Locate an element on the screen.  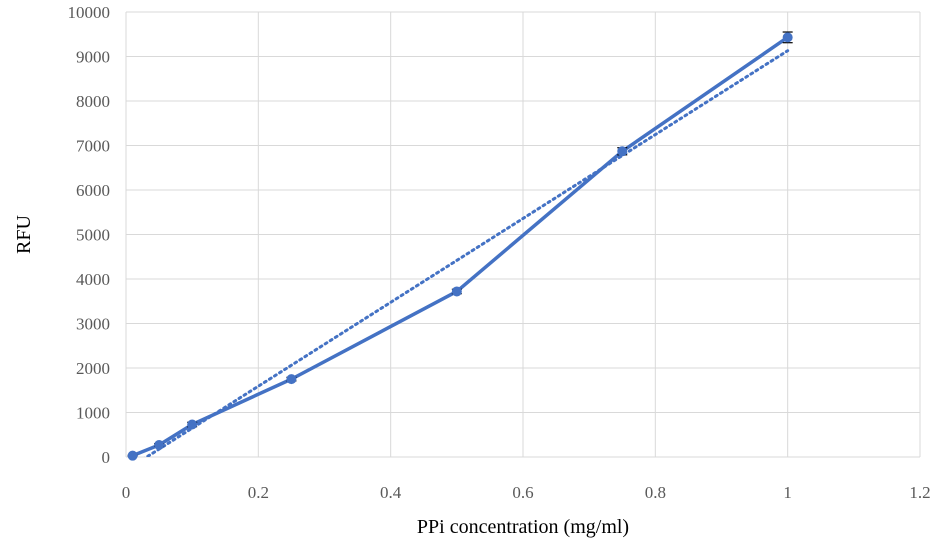
y-tick-label: 1000 is located at coordinates (93, 413).